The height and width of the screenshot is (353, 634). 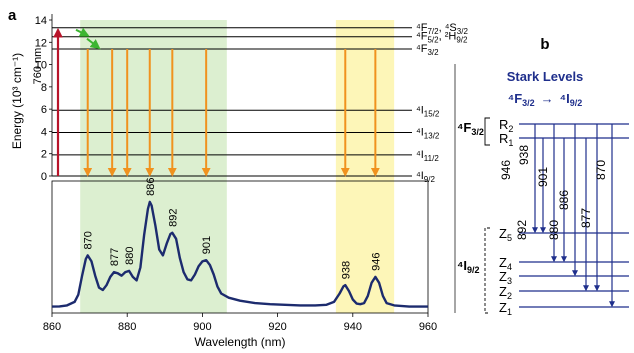 I want to click on wavelength-axis-label: Wavelength (nm), so click(x=240, y=342).